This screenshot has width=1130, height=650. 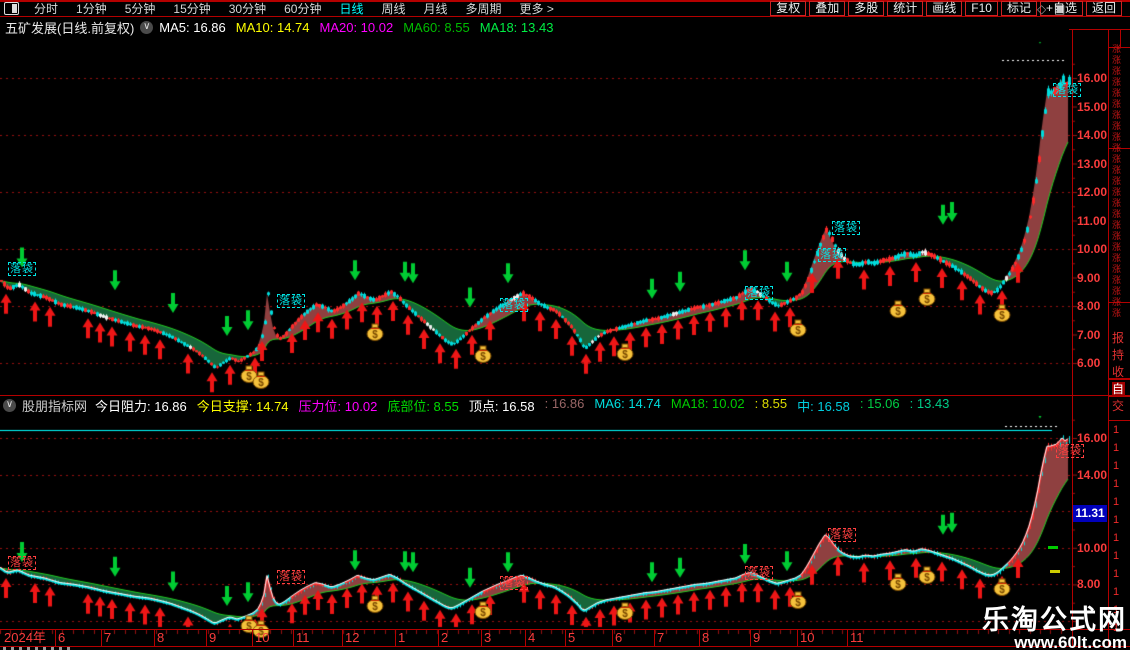 What do you see at coordinates (351, 9) in the screenshot?
I see `menu-item-6: 日线` at bounding box center [351, 9].